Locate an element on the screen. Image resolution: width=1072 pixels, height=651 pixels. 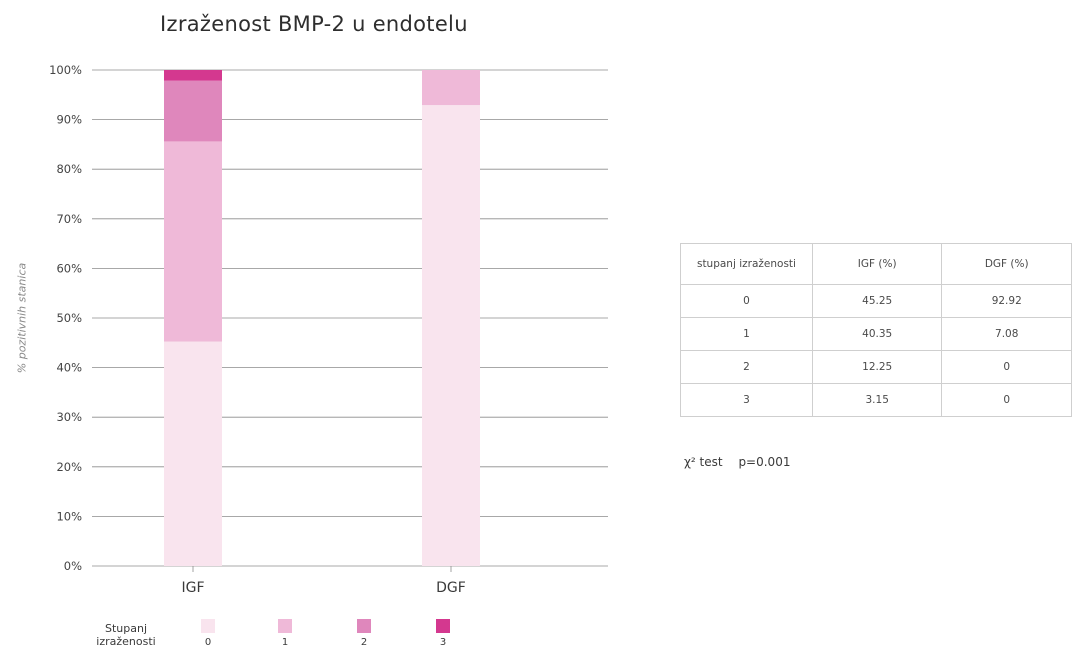
table-header-dgf: DGF (%) is located at coordinates (1006, 264).